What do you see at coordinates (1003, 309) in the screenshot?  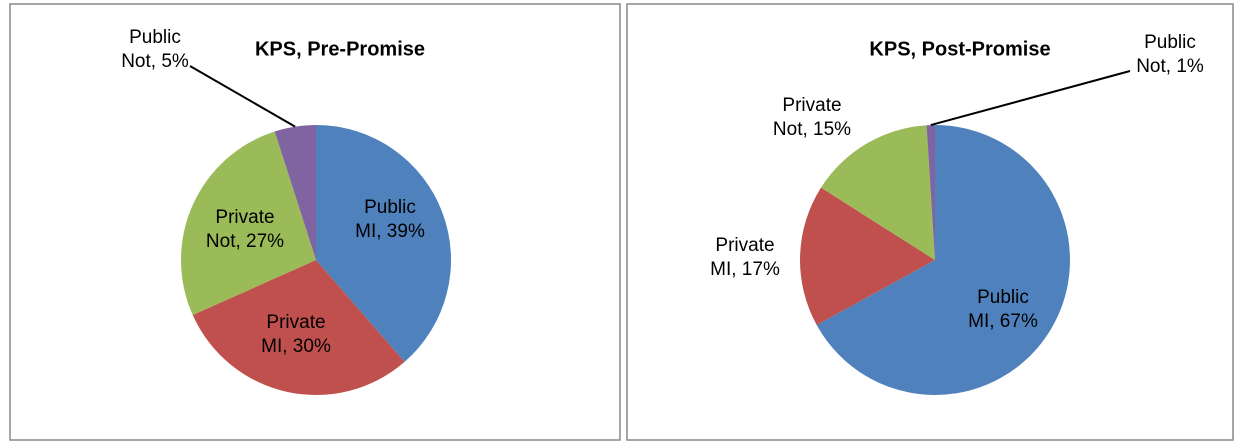 I see `data-label: Public MI, 67%` at bounding box center [1003, 309].